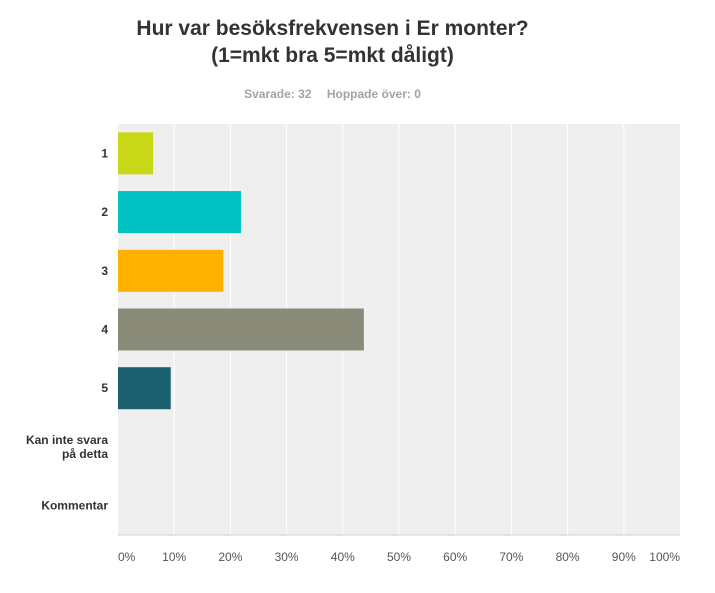  I want to click on answered-count: Svarade: 32, so click(278, 94).